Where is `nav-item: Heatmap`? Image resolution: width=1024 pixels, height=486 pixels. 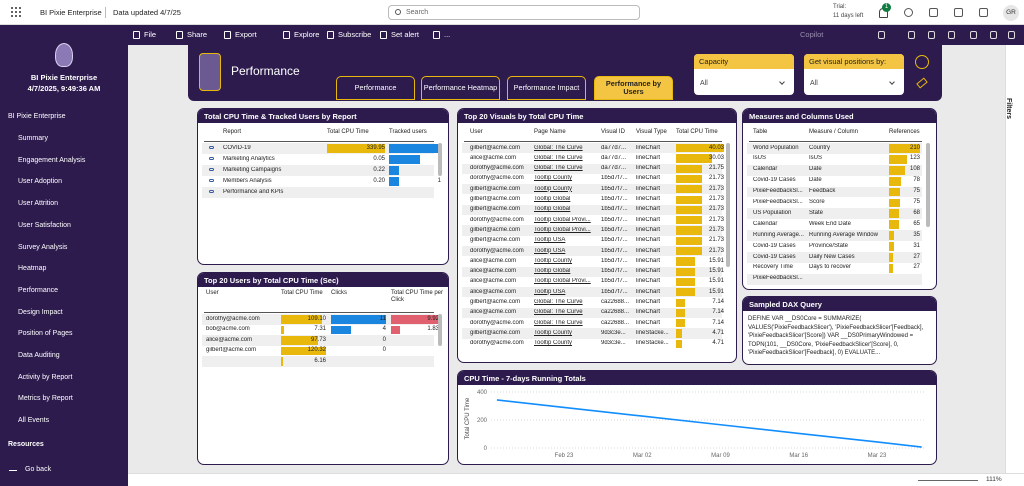
nav-item: Heatmap is located at coordinates (32, 269).